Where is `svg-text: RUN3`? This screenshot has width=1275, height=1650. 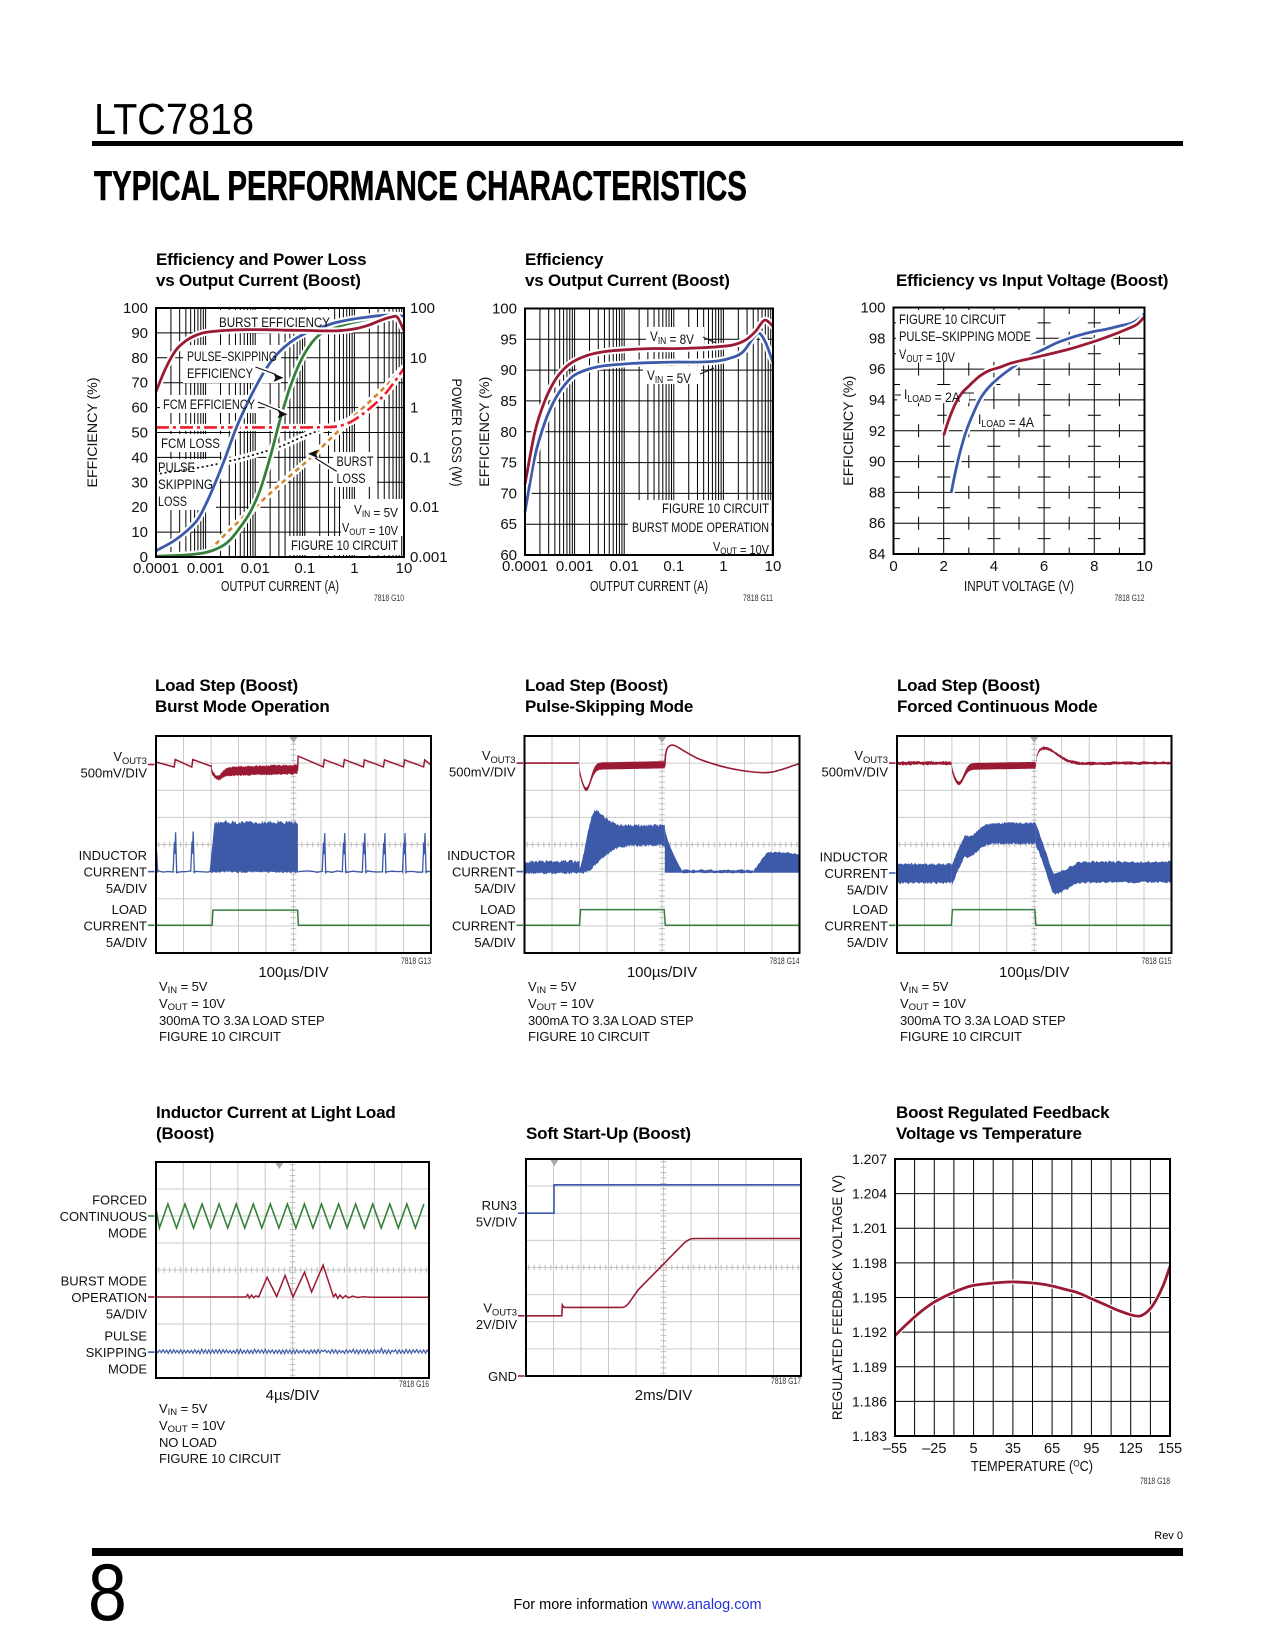
svg-text: RUN3 is located at coordinates (499, 1205).